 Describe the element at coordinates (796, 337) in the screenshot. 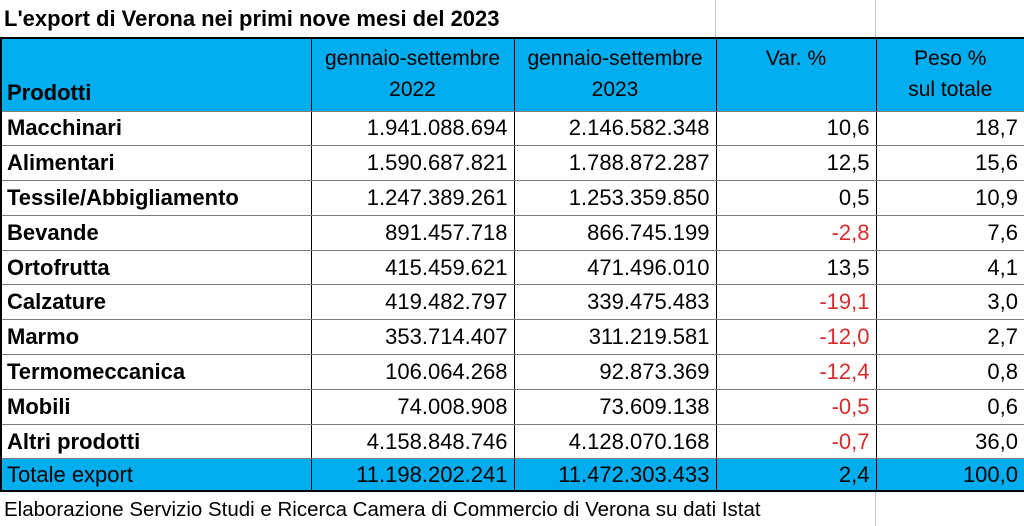

I see `variation-cell: -12,0` at that location.